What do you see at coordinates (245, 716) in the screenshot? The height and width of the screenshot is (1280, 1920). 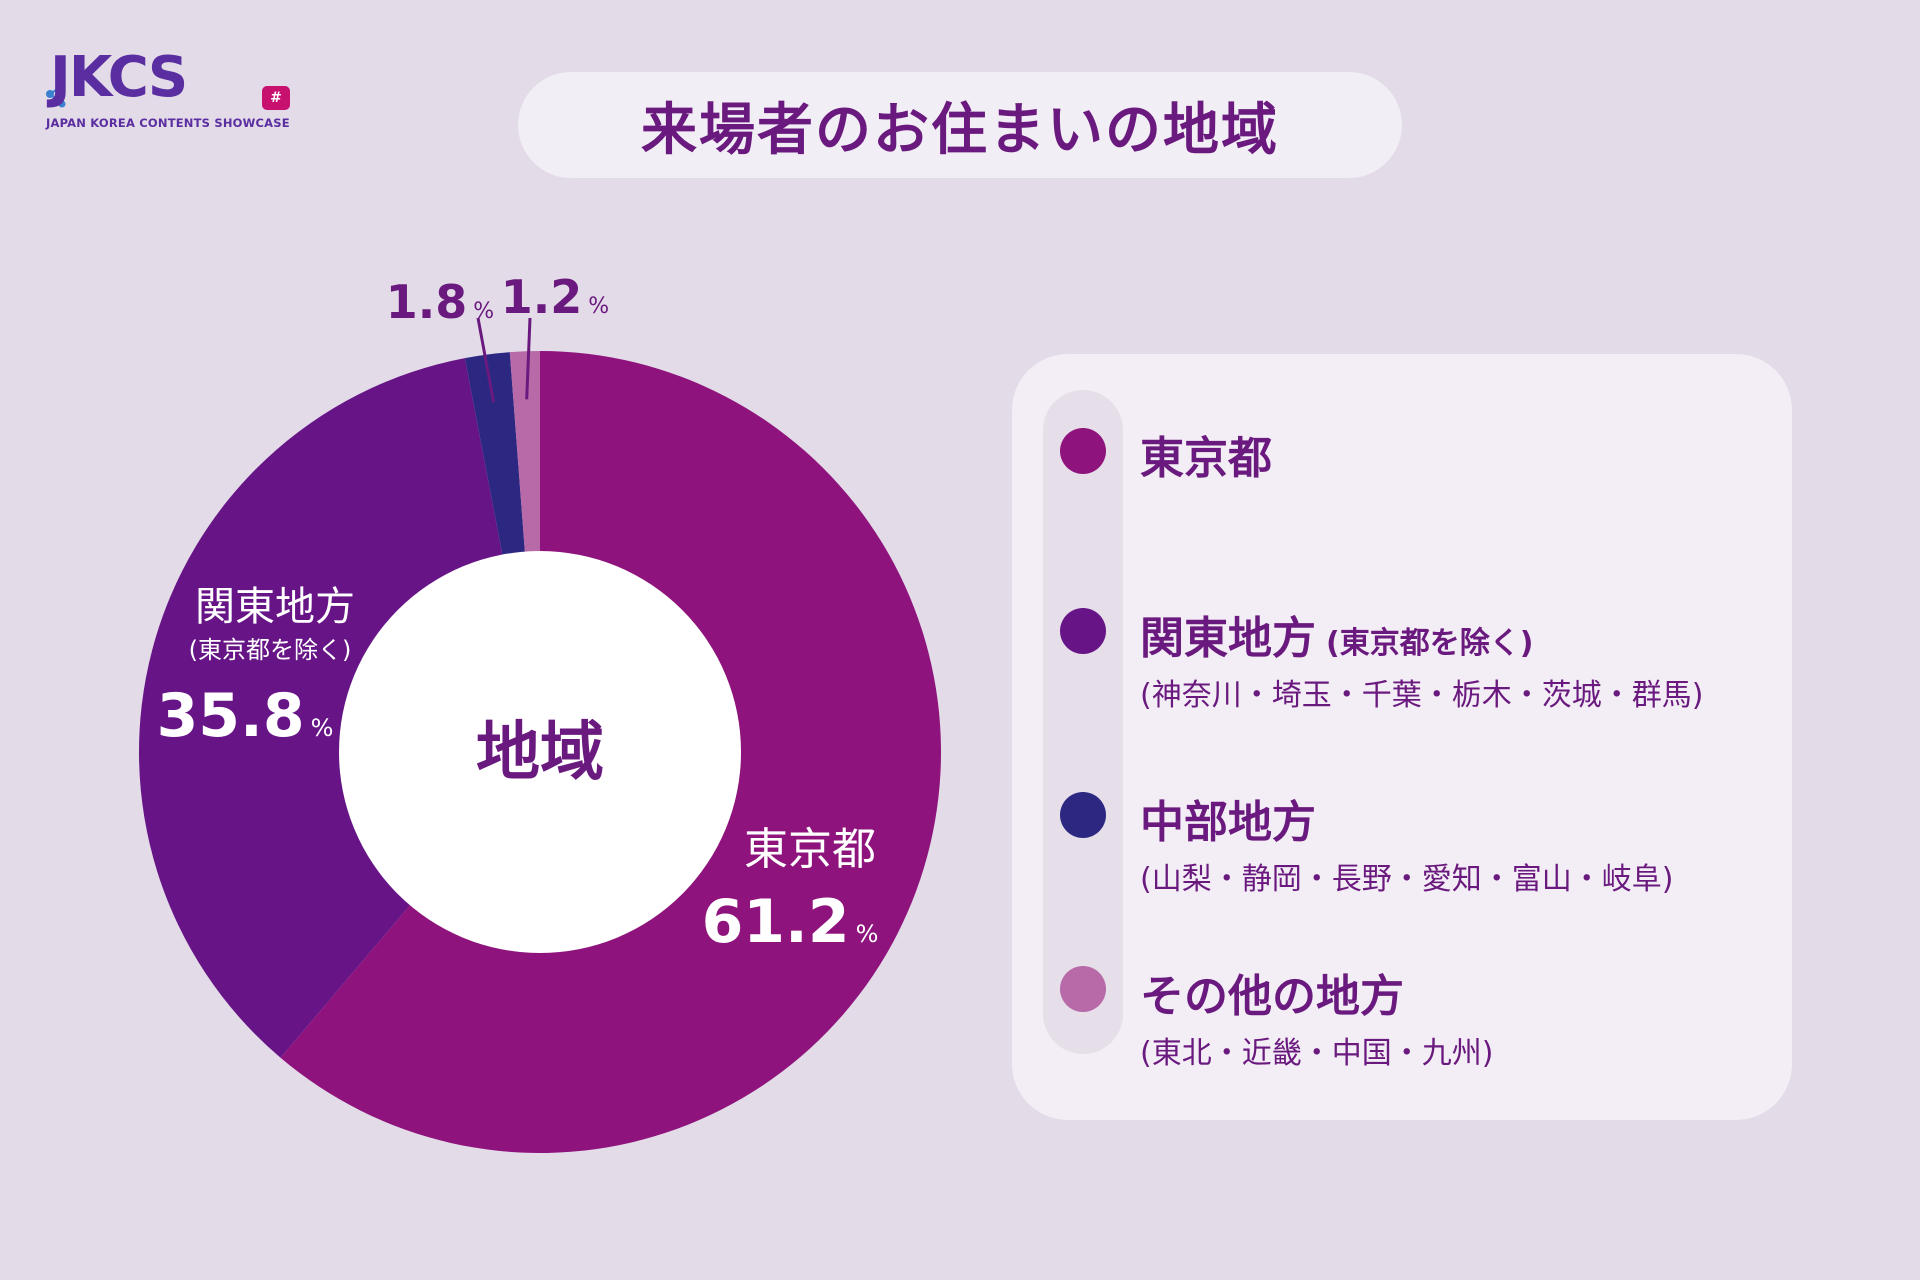 I see `value-label-kanto: 35.8%` at bounding box center [245, 716].